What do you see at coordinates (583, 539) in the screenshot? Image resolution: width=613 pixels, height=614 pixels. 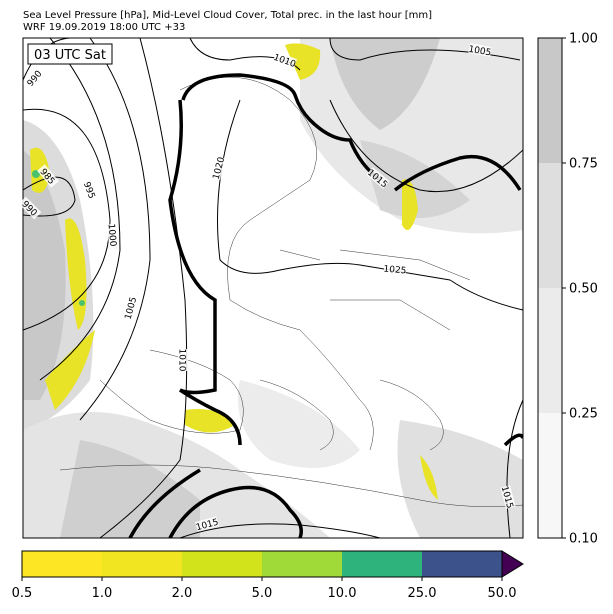 I see `colorbar-tick-label: 0.10` at bounding box center [583, 539].